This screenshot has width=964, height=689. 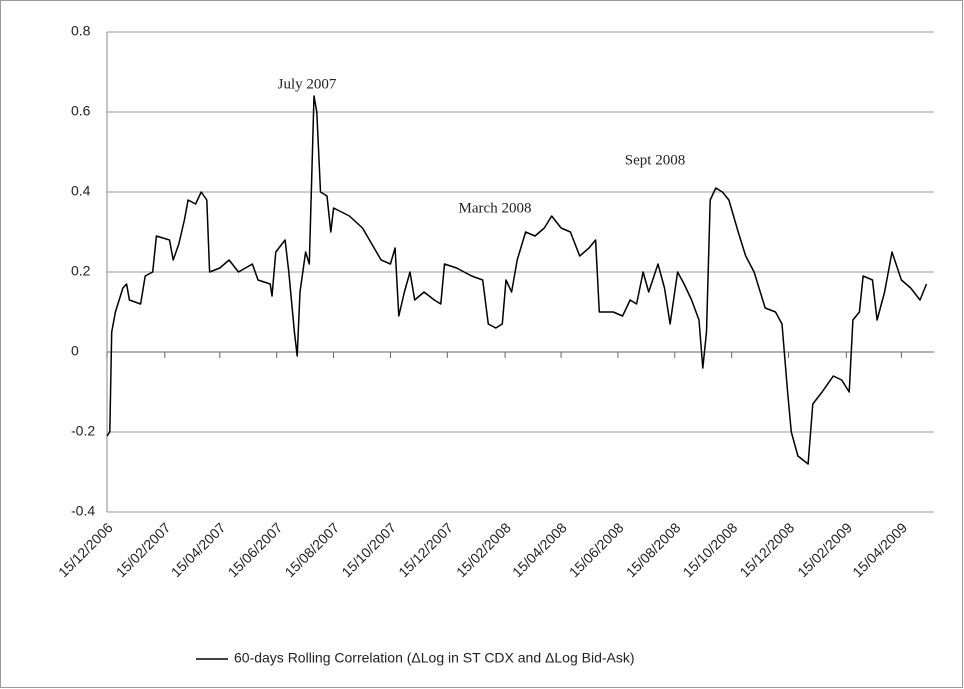 I want to click on y-tick-label: 0.4, so click(x=81, y=191).